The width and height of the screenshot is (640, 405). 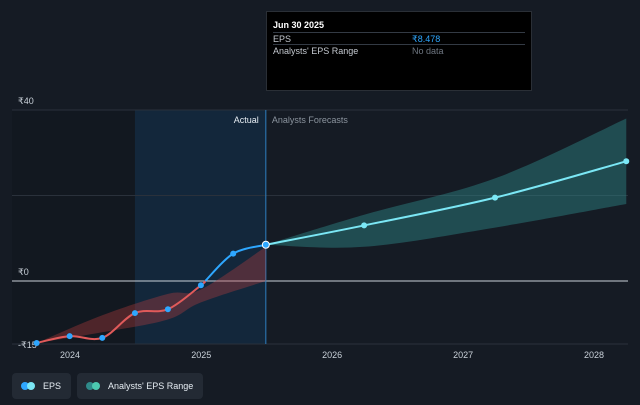 What do you see at coordinates (27, 345) in the screenshot?
I see `y-tick-label: -₹15` at bounding box center [27, 345].